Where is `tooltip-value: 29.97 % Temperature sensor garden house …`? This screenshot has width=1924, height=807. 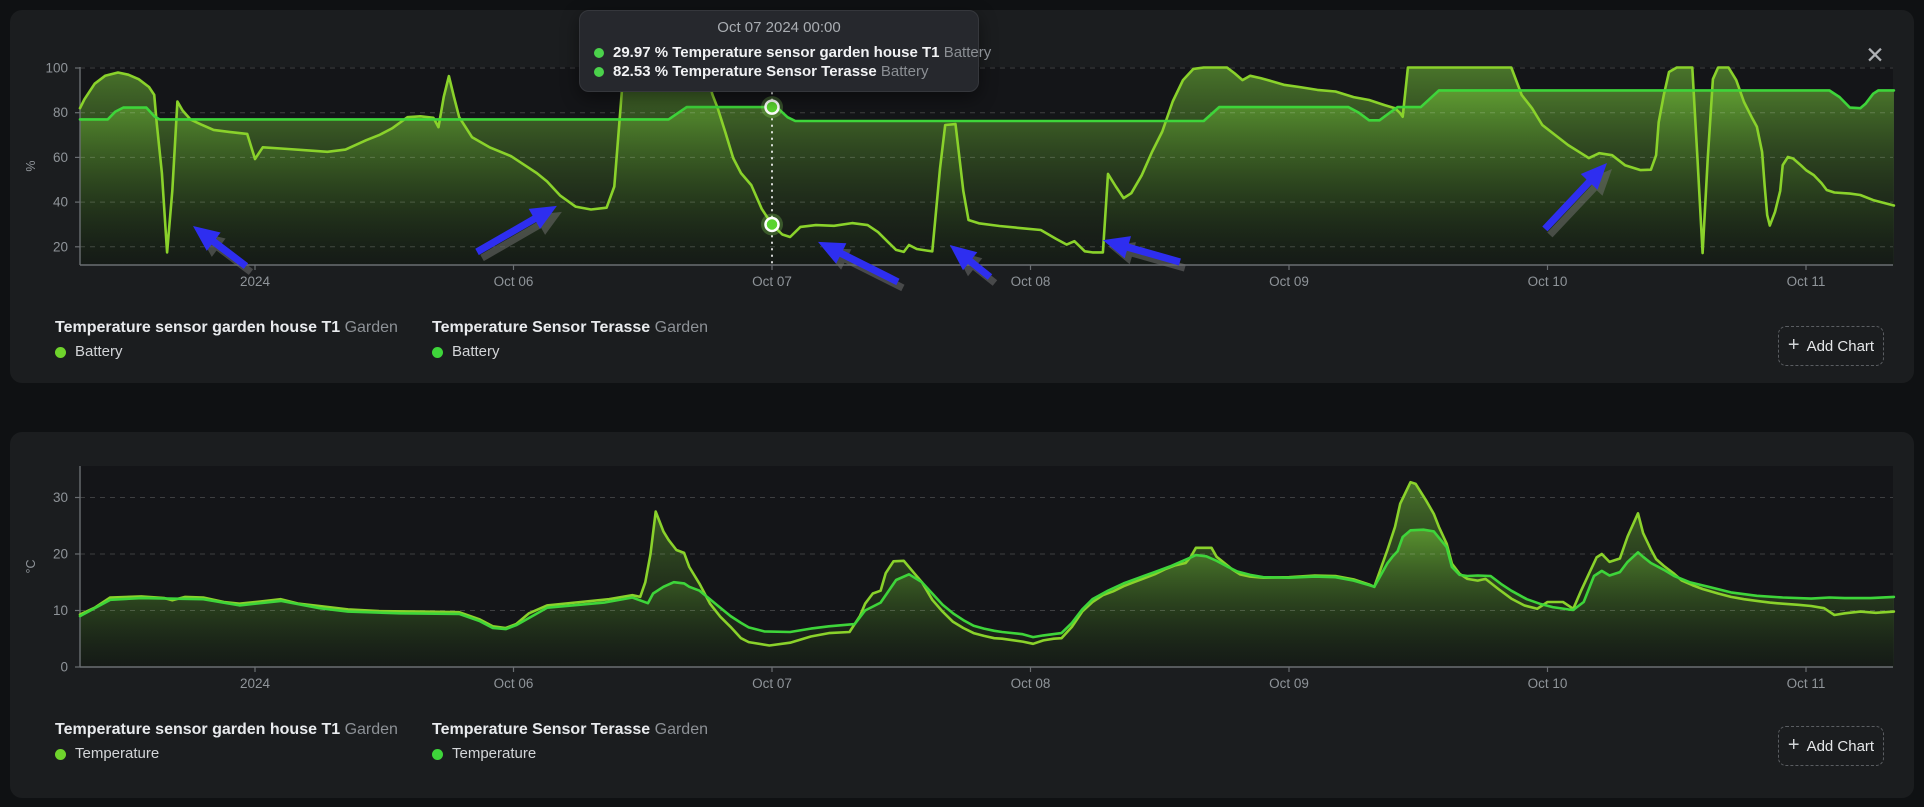
tooltip-value: 29.97 % Temperature sensor garden house … is located at coordinates (776, 52).